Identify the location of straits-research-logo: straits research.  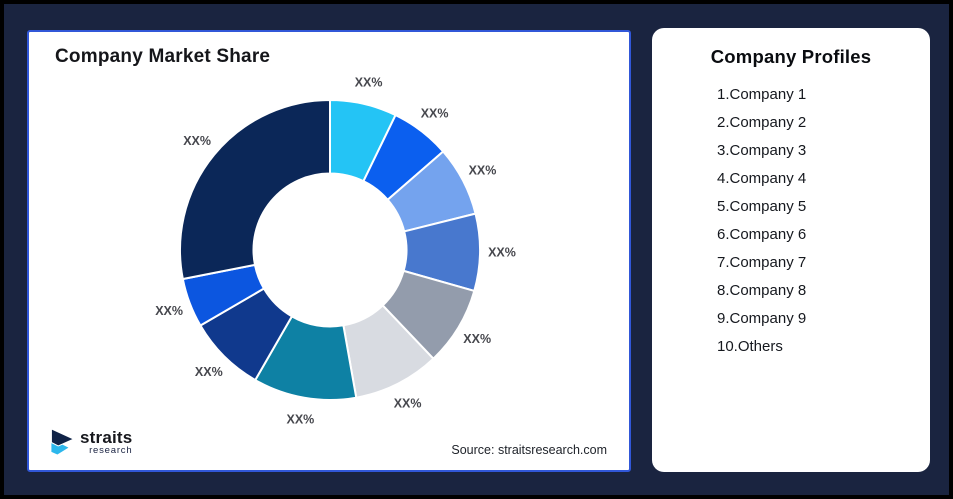
(90, 442).